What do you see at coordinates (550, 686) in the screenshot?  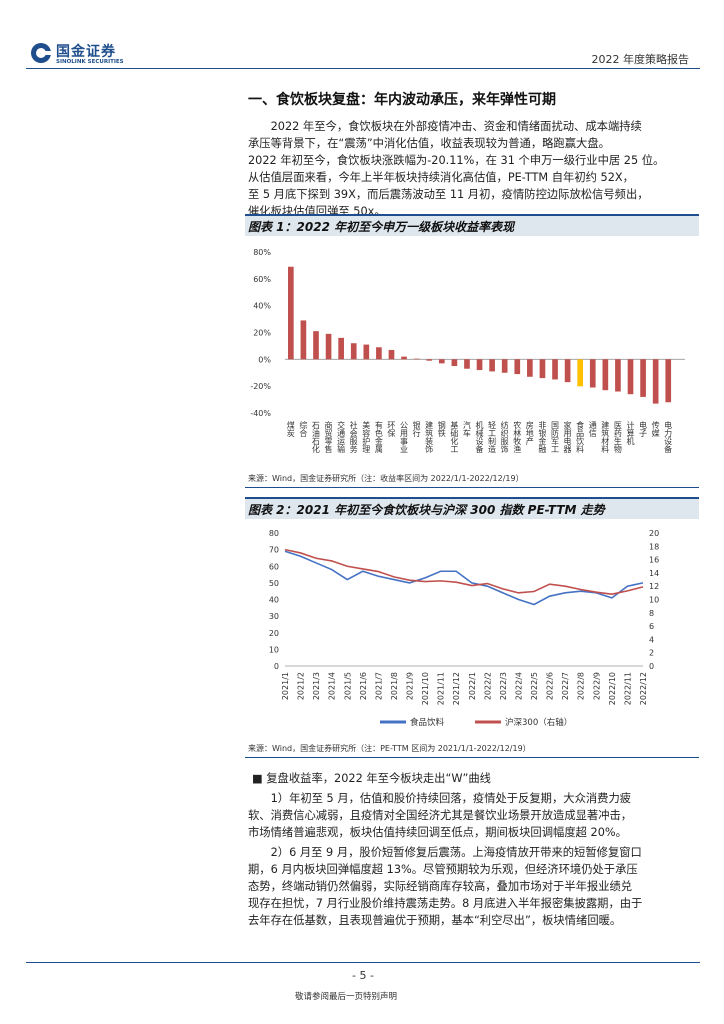 I see `x-tick-label: 2022/6` at bounding box center [550, 686].